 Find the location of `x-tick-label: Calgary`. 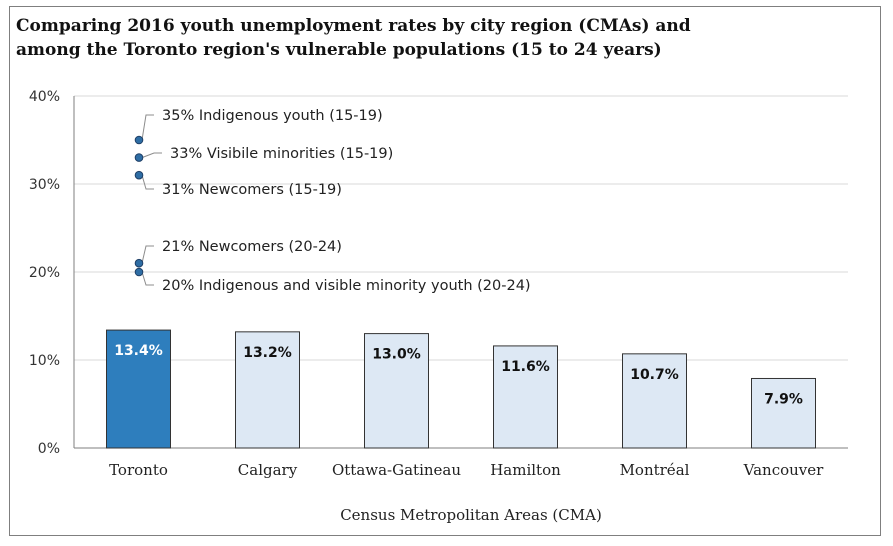

x-tick-label: Calgary is located at coordinates (268, 470).